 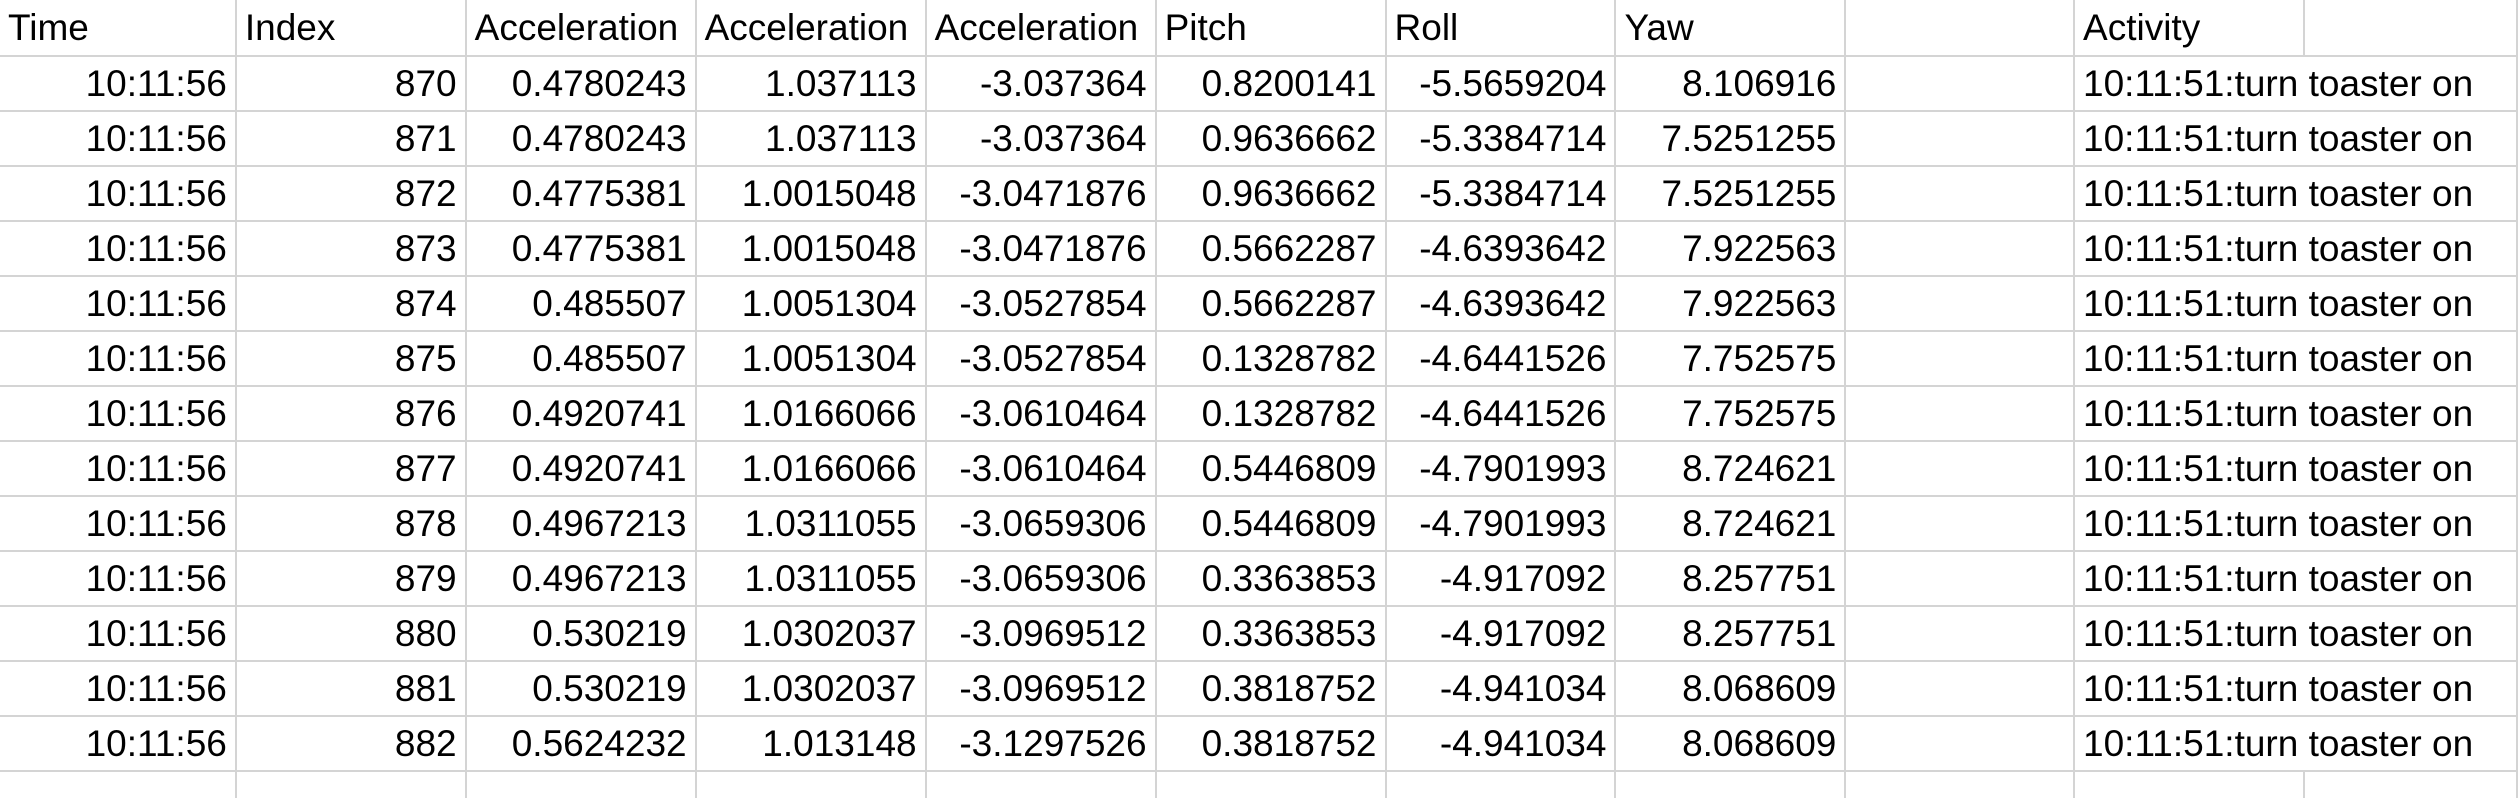 I want to click on cell-acceleration-y: 1.0051304, so click(x=811, y=359).